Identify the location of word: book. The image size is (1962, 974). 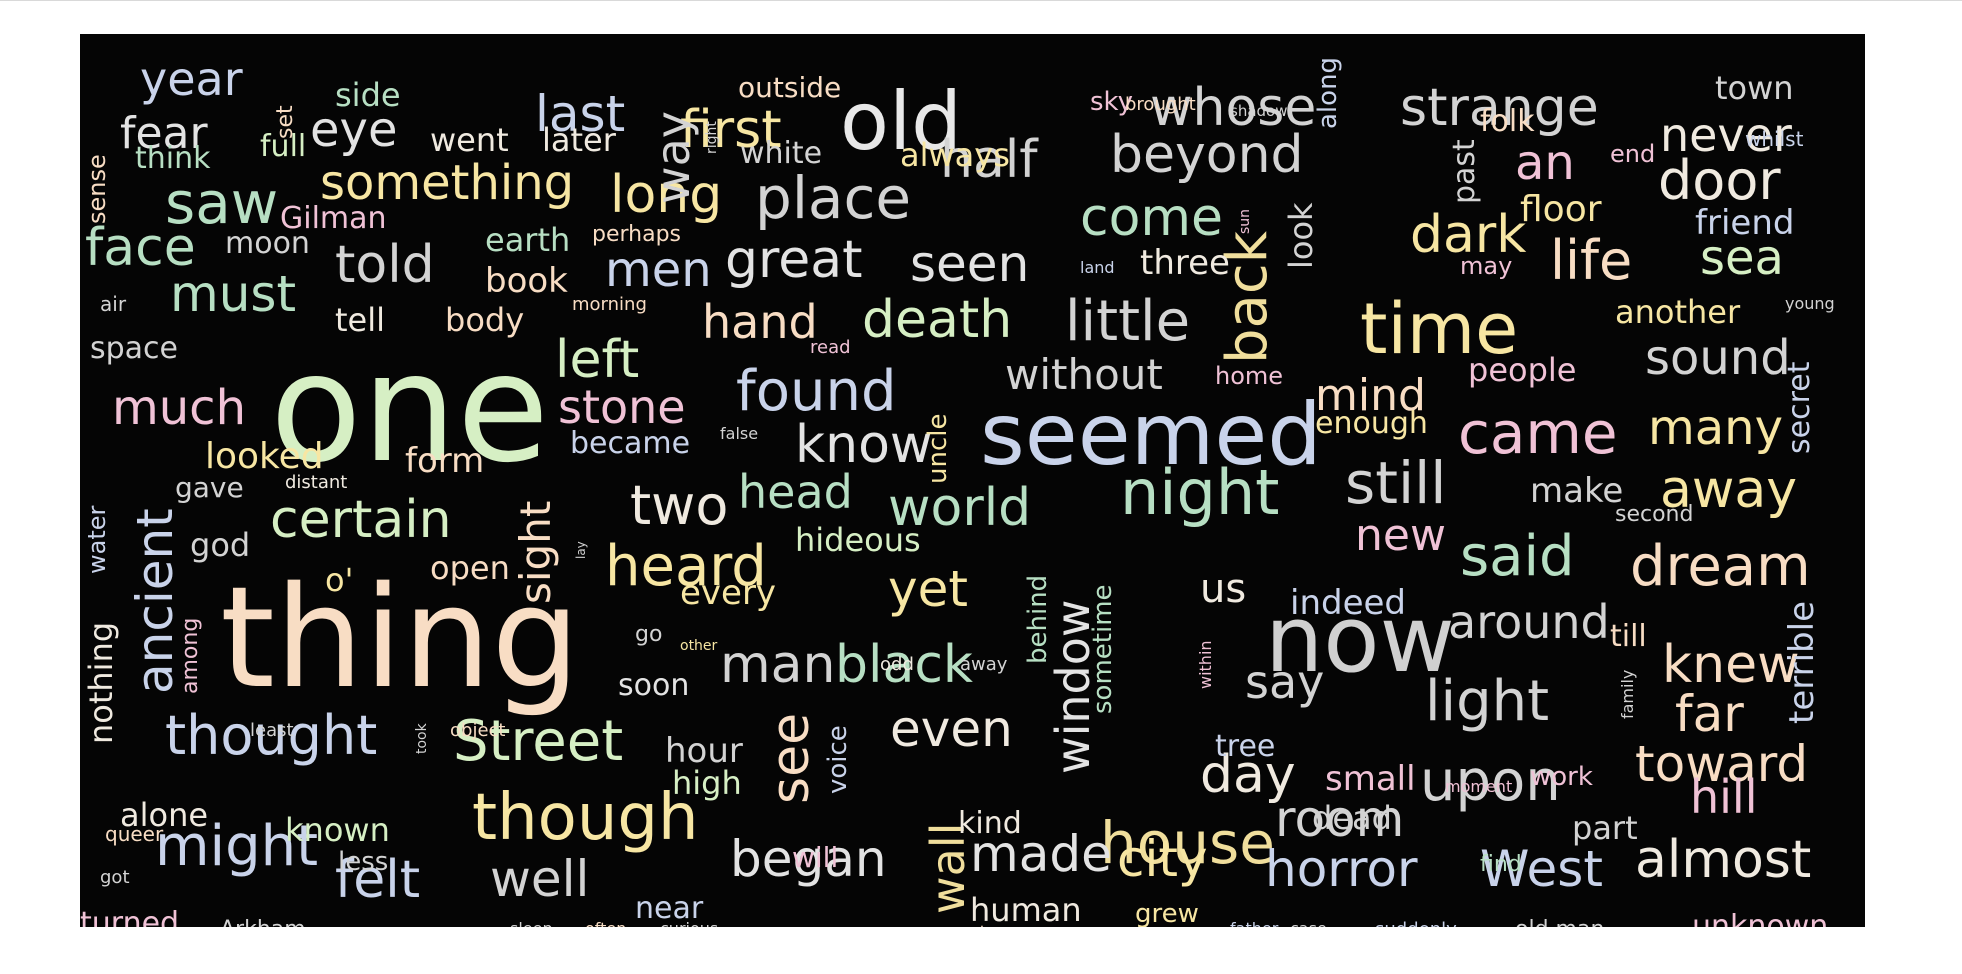
(526, 281).